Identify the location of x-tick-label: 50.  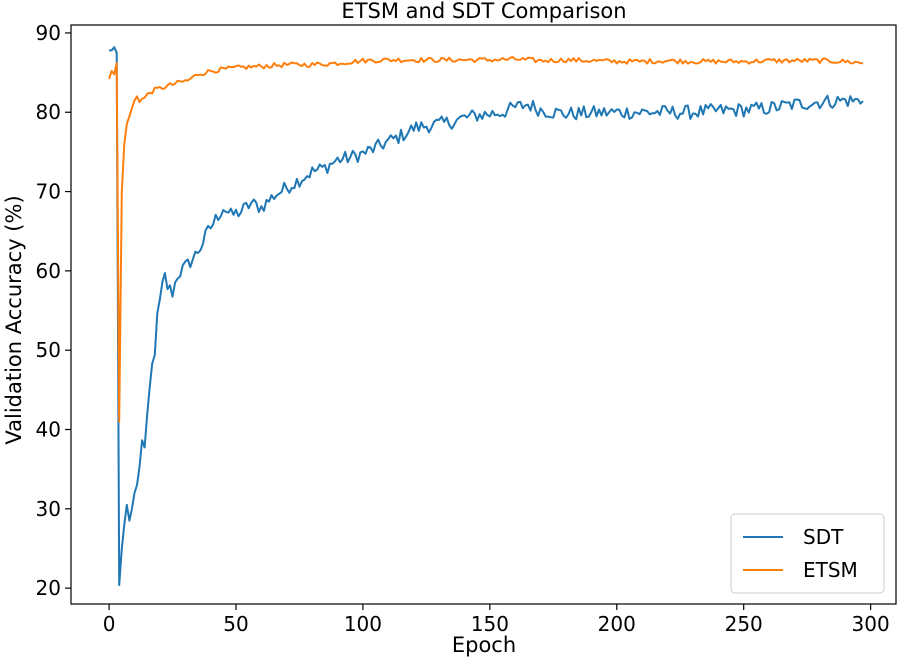
(235, 624).